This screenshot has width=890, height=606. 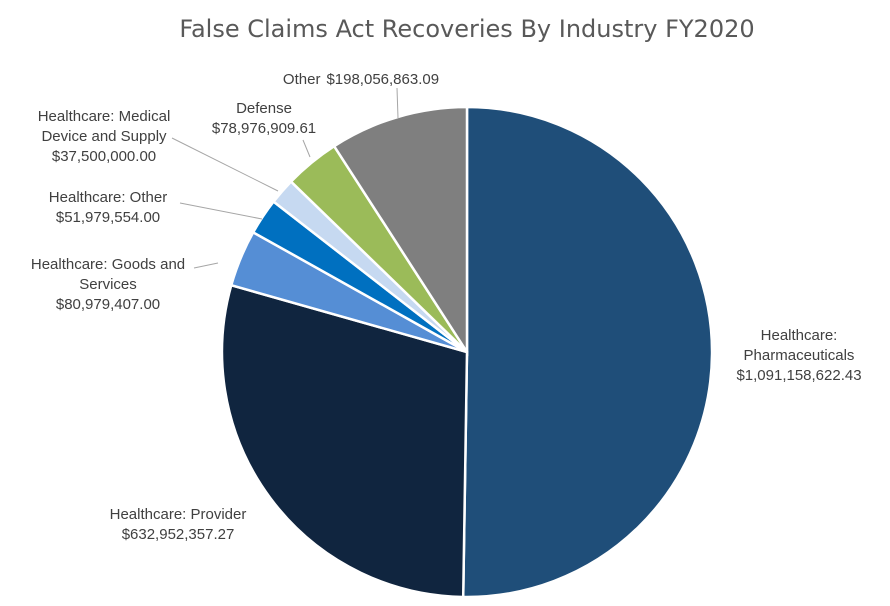 What do you see at coordinates (264, 108) in the screenshot?
I see `data-label-name-defense: Defense` at bounding box center [264, 108].